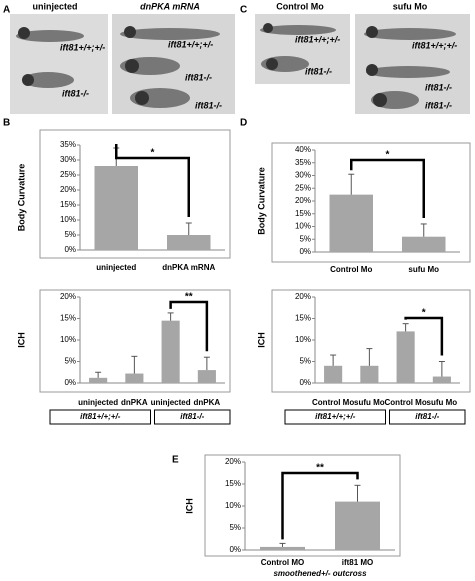  Describe the element at coordinates (6, 10) in the screenshot. I see `panel-letter: A` at that location.